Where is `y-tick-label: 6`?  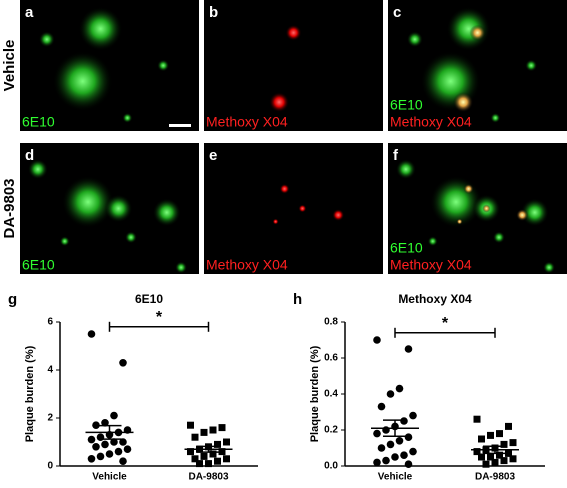 y-tick-label: 6 is located at coordinates (50, 322).